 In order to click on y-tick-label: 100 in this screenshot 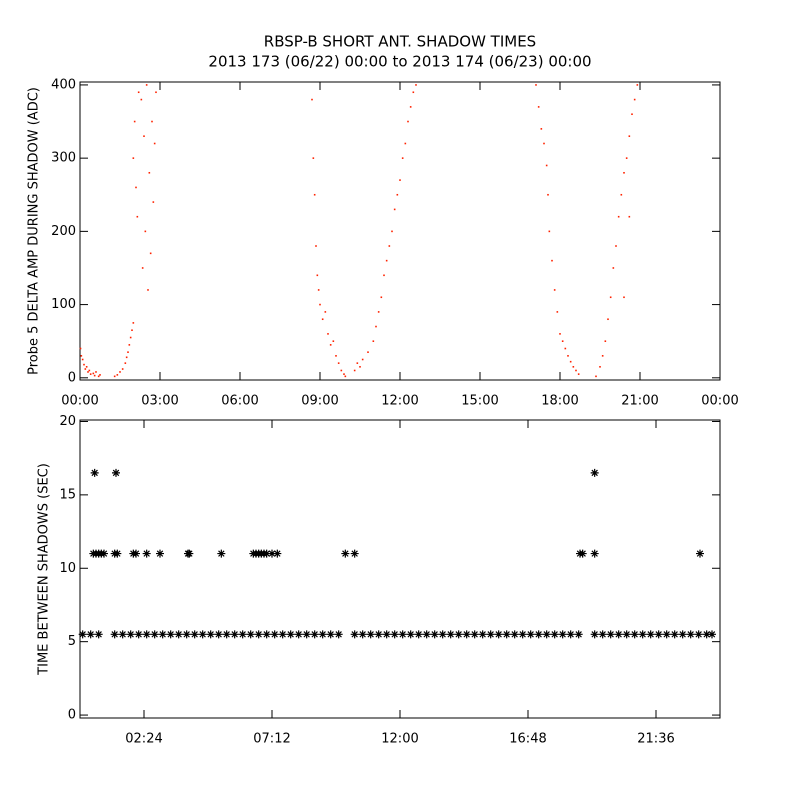, I will do `click(63, 304)`.